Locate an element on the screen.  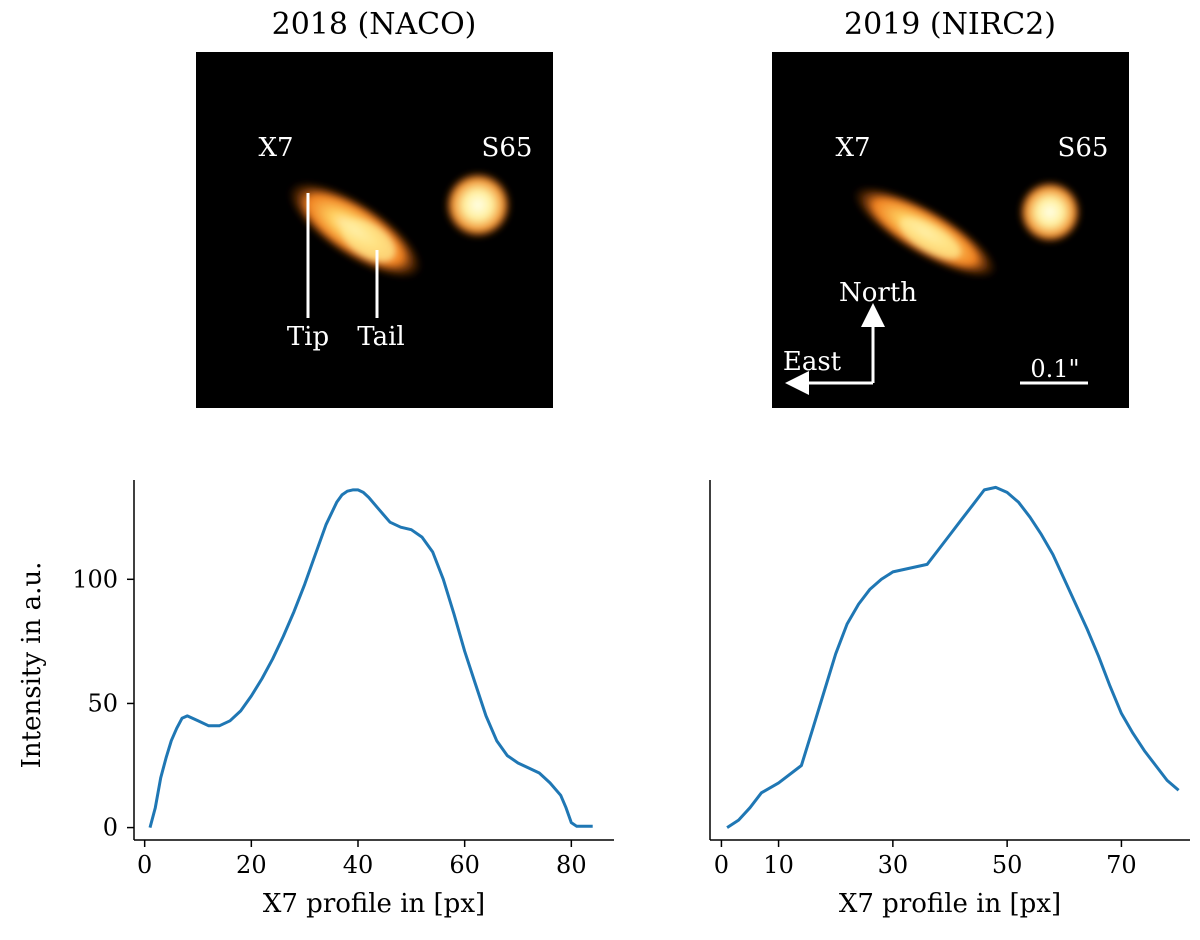
left-s65-label: S65 is located at coordinates (507, 148).